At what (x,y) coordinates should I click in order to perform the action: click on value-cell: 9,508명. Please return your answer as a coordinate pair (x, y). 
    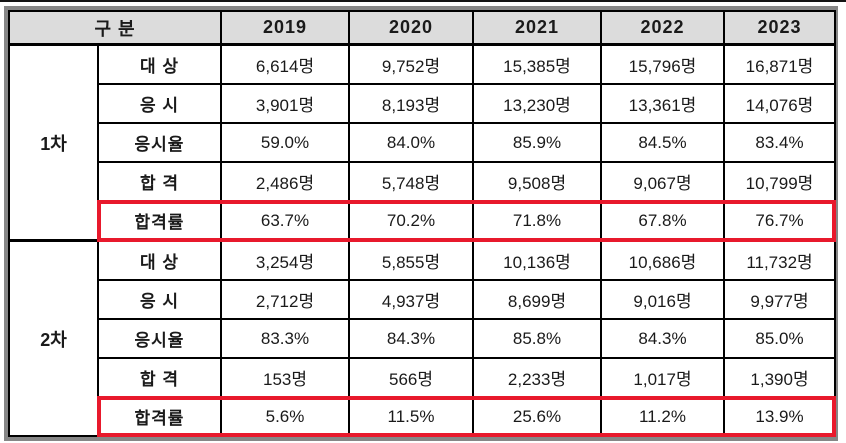
    Looking at the image, I should click on (537, 181).